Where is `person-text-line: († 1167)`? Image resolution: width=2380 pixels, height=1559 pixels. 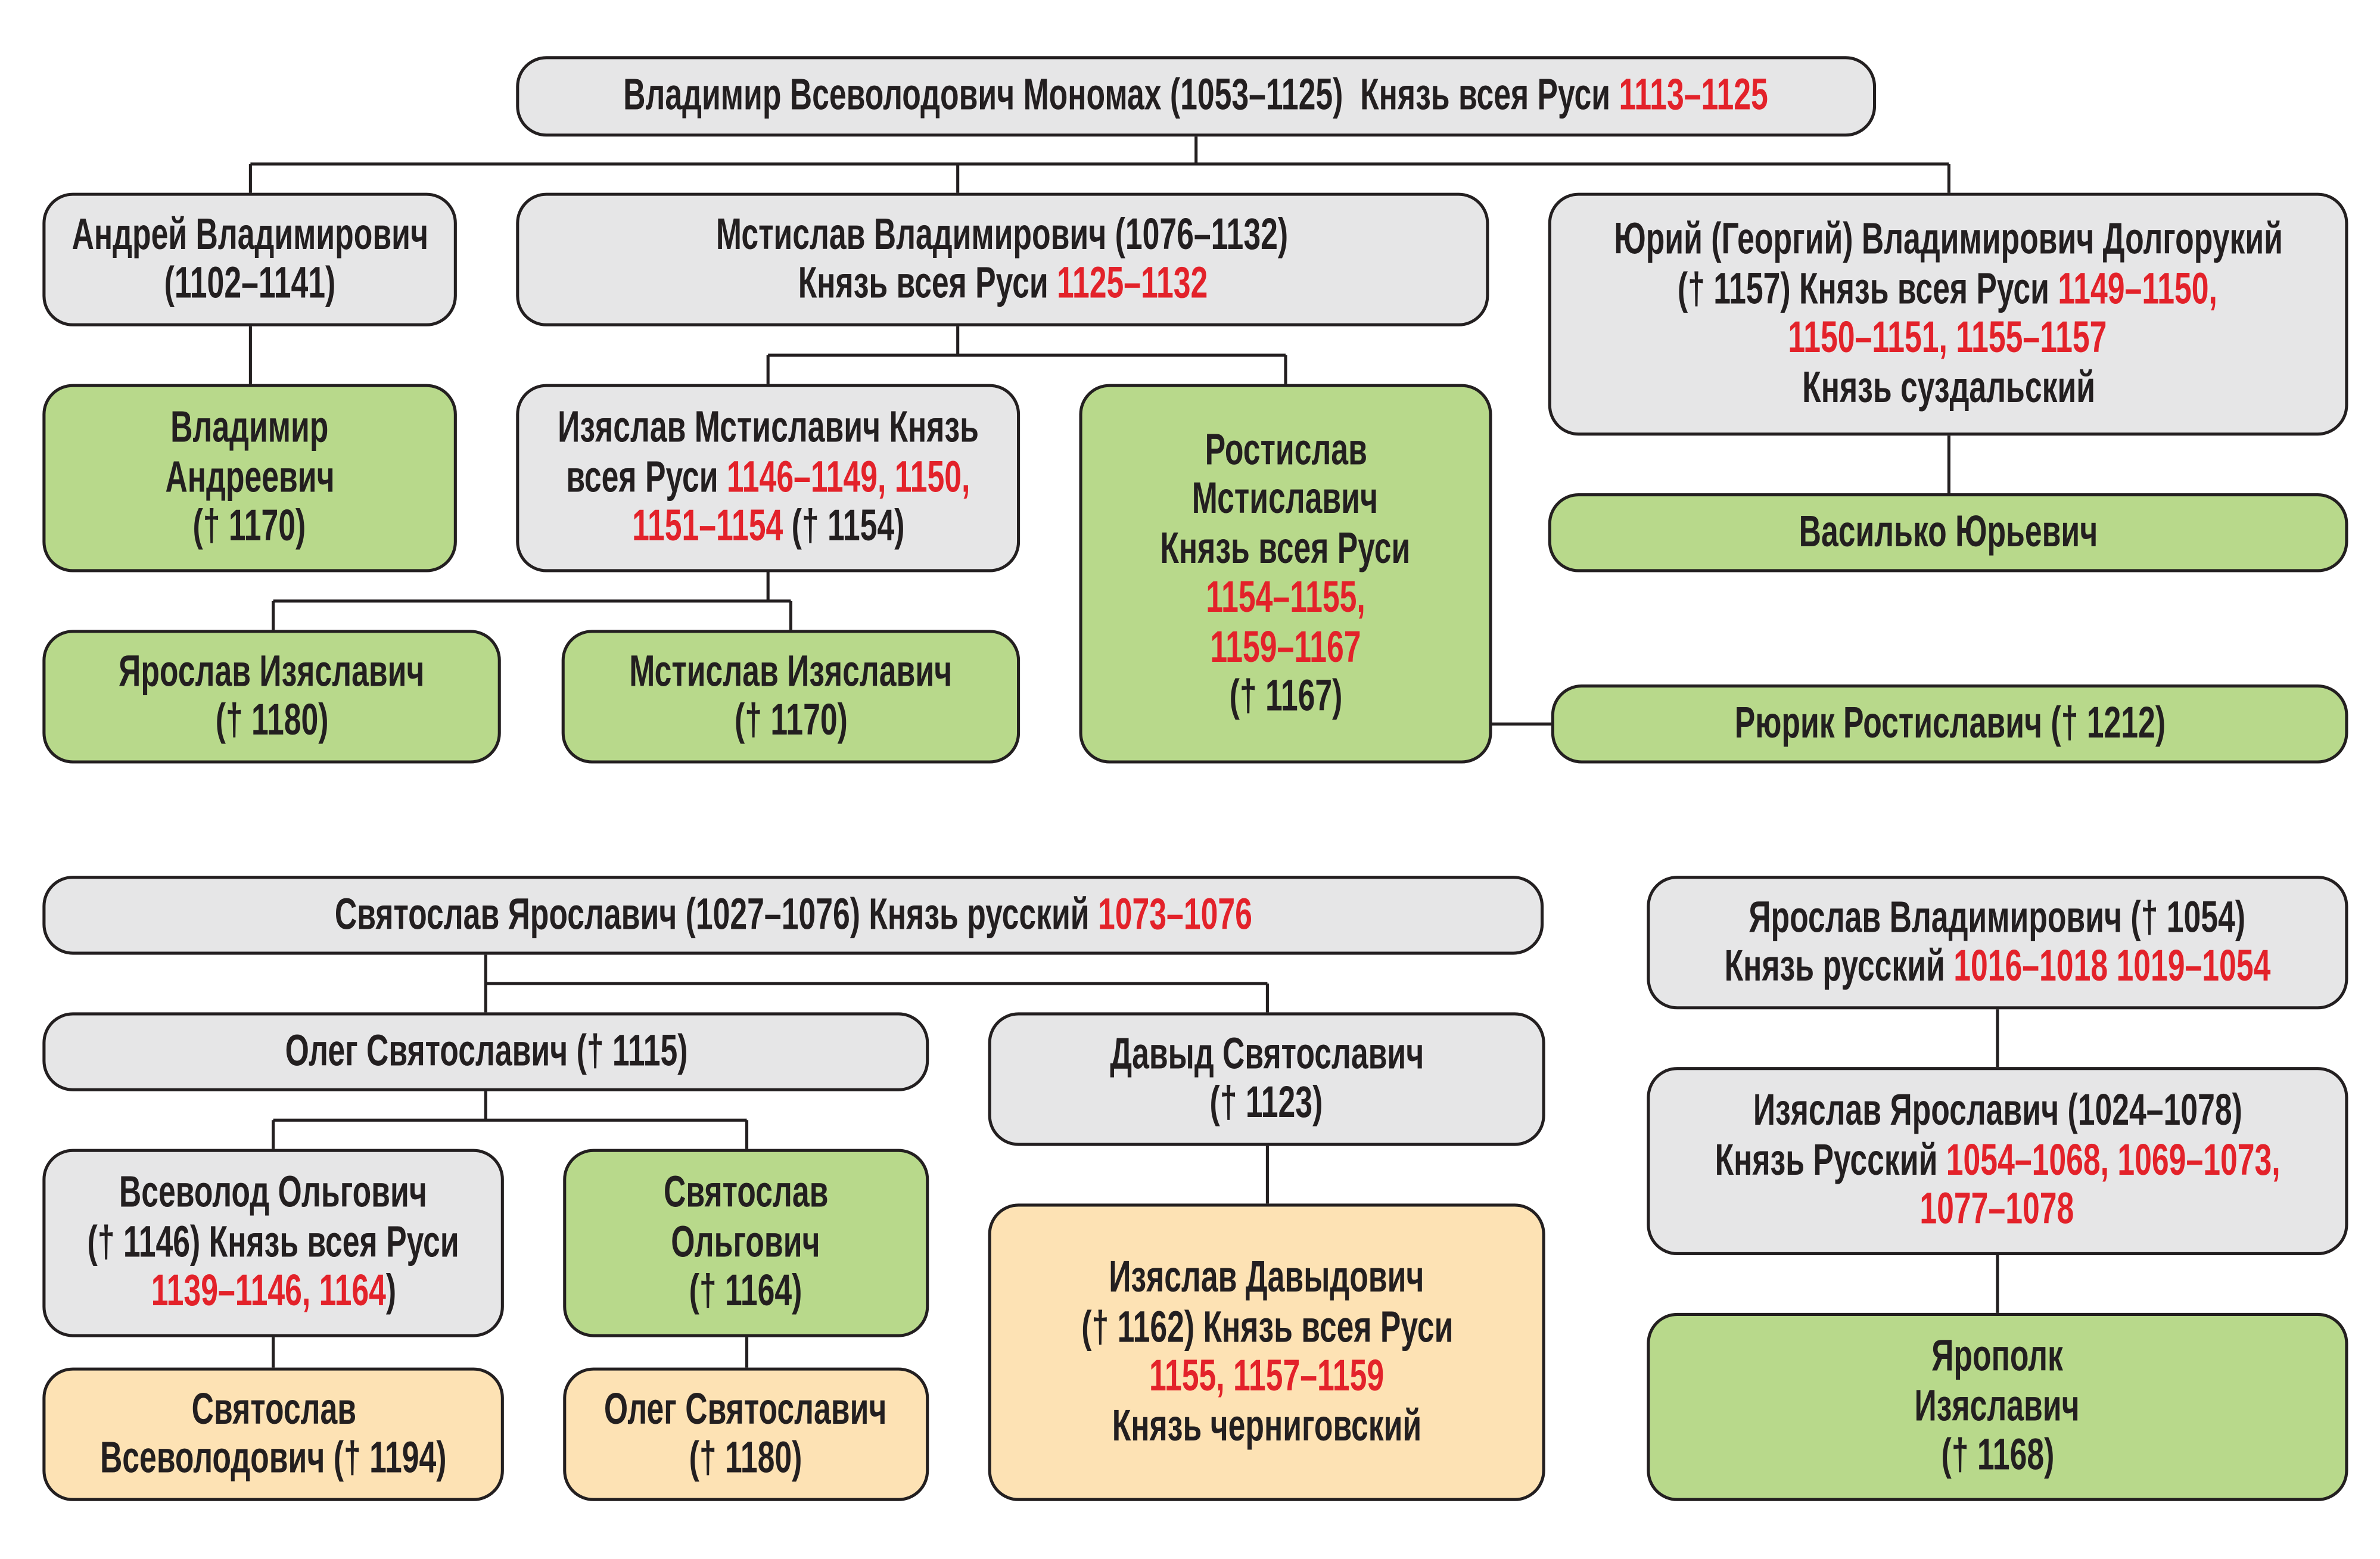
person-text-line: († 1167) is located at coordinates (1285, 697).